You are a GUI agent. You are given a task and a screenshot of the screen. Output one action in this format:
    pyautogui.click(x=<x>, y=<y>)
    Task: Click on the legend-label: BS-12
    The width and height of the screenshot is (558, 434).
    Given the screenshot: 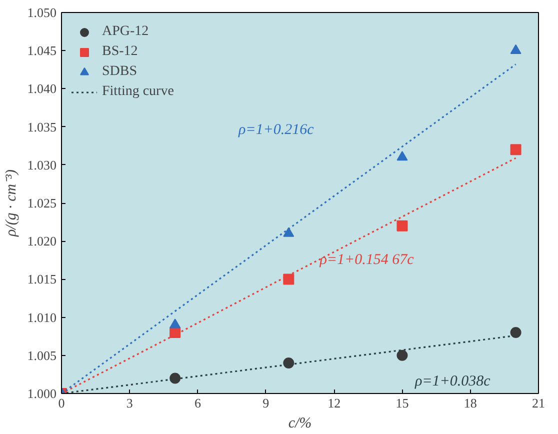 What is the action you would take?
    pyautogui.click(x=120, y=52)
    